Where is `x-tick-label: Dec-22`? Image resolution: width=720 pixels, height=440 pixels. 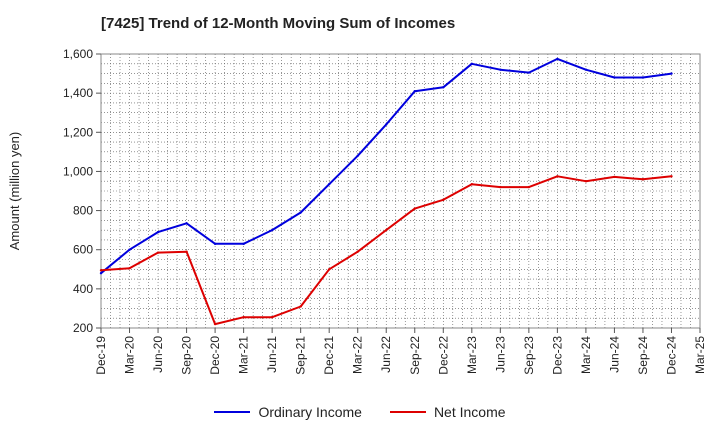 x-tick-label: Dec-22 is located at coordinates (443, 355).